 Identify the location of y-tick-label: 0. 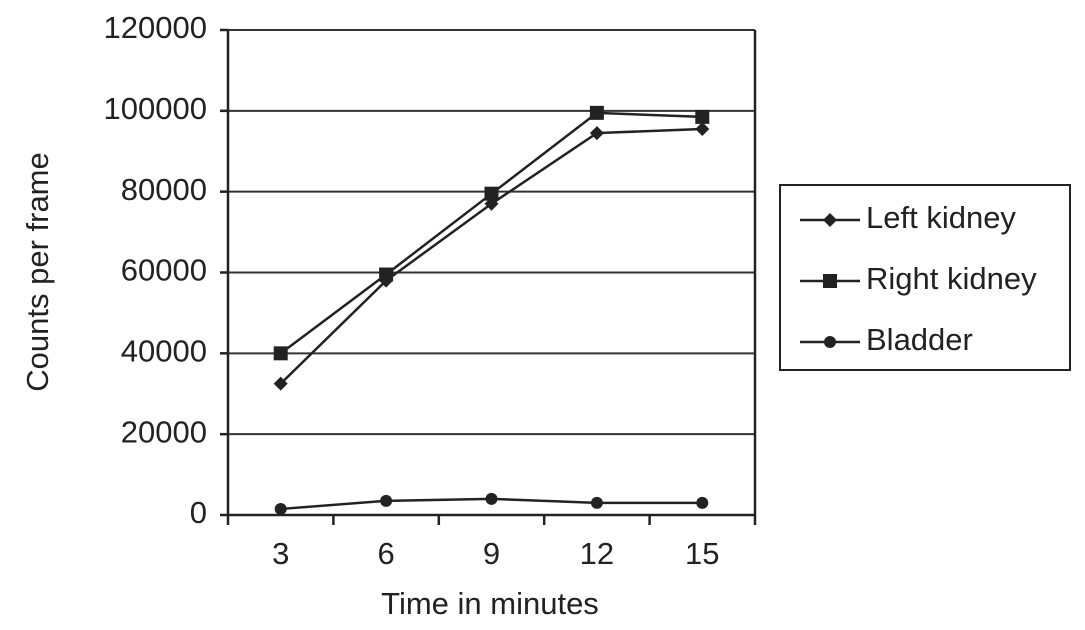
(198, 512).